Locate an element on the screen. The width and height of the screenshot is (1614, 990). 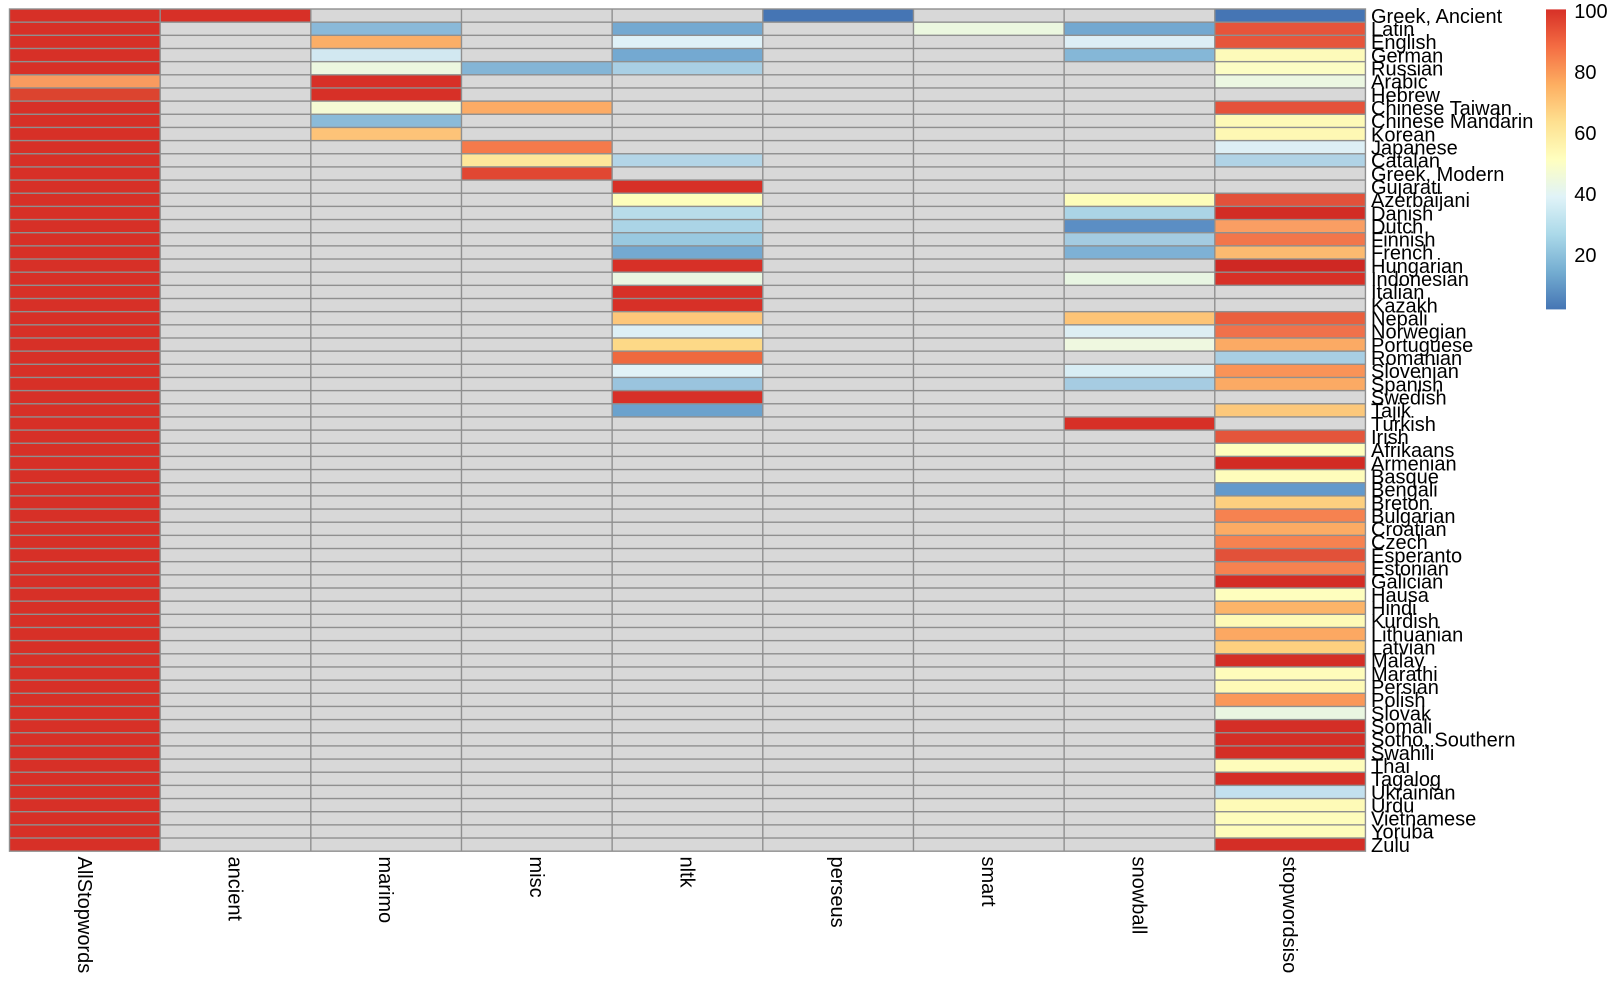
svg-text: misc is located at coordinates (536, 877).